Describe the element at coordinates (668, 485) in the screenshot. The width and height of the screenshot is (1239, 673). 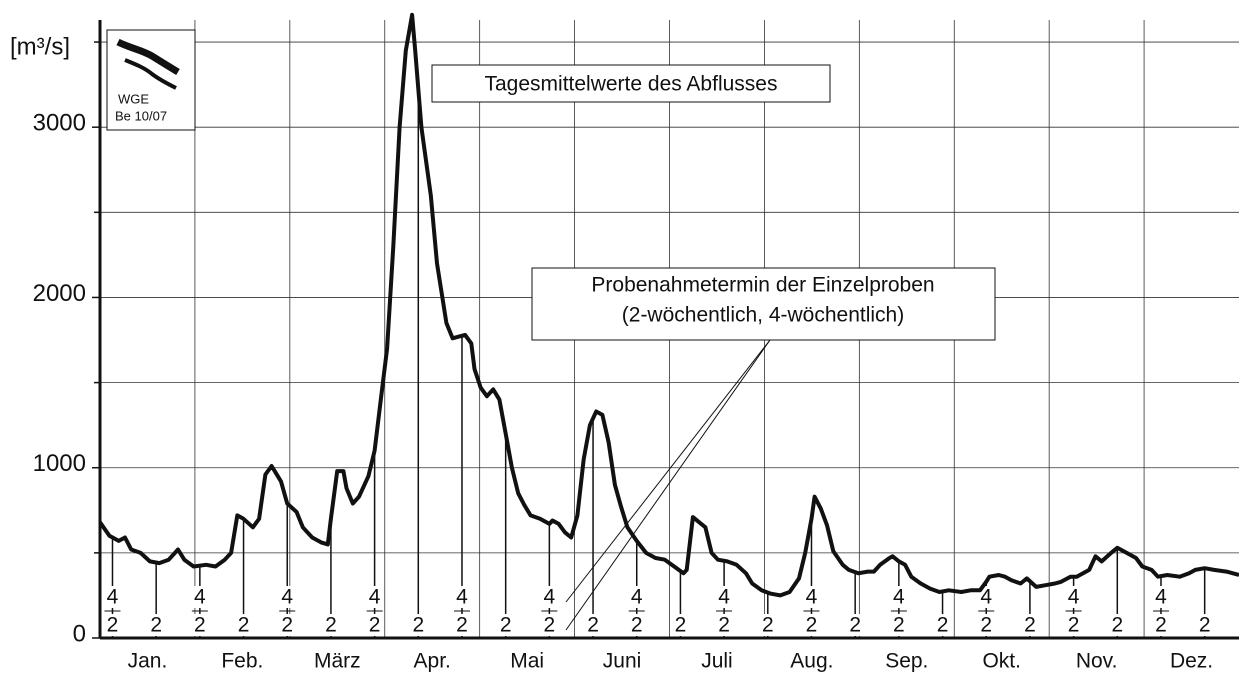
I see `leader-line` at that location.